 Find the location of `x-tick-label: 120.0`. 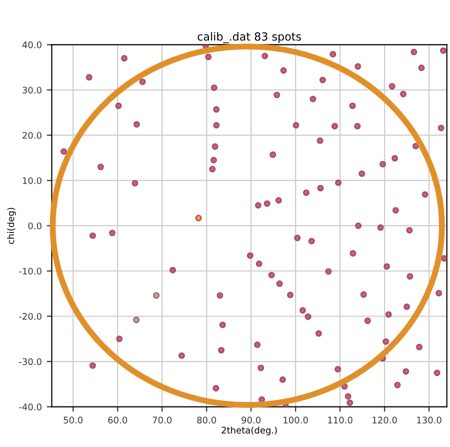

x-tick-label: 120.0 is located at coordinates (384, 420).